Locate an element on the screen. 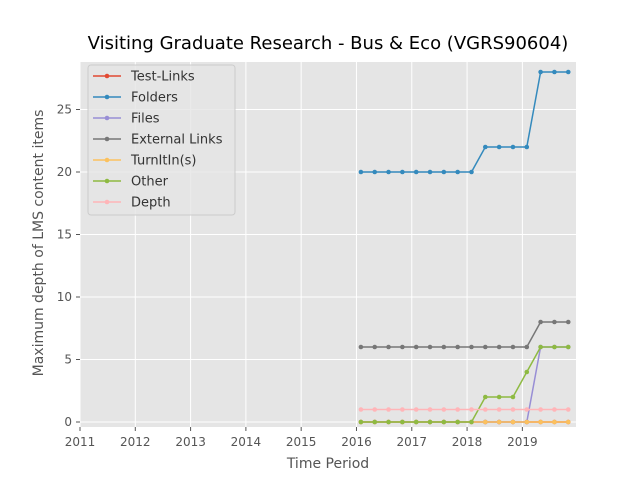  legend-item: External Links is located at coordinates (158, 140).